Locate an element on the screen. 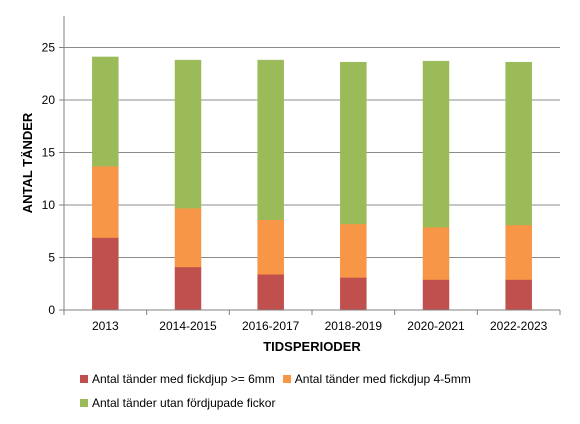 The height and width of the screenshot is (424, 580). x-axis-title: TIDSPERIODER is located at coordinates (312, 346).